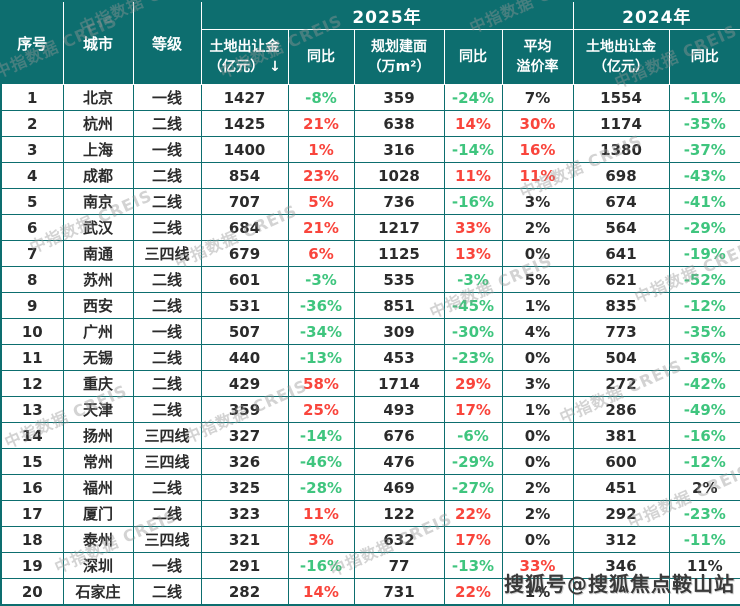  Describe the element at coordinates (537, 67) in the screenshot. I see `header-premium-line2: 溢价率` at that location.